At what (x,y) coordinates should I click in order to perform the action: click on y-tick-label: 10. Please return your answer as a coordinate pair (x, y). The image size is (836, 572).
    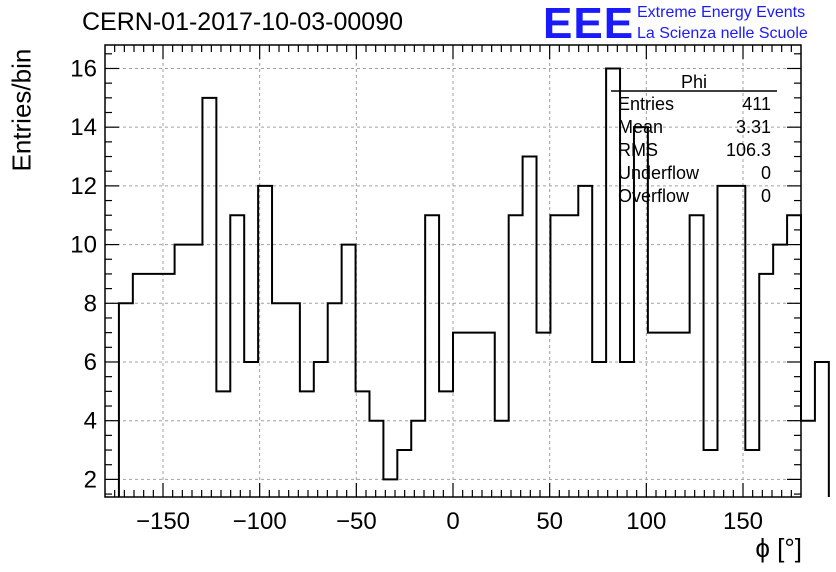
    Looking at the image, I should click on (83, 245).